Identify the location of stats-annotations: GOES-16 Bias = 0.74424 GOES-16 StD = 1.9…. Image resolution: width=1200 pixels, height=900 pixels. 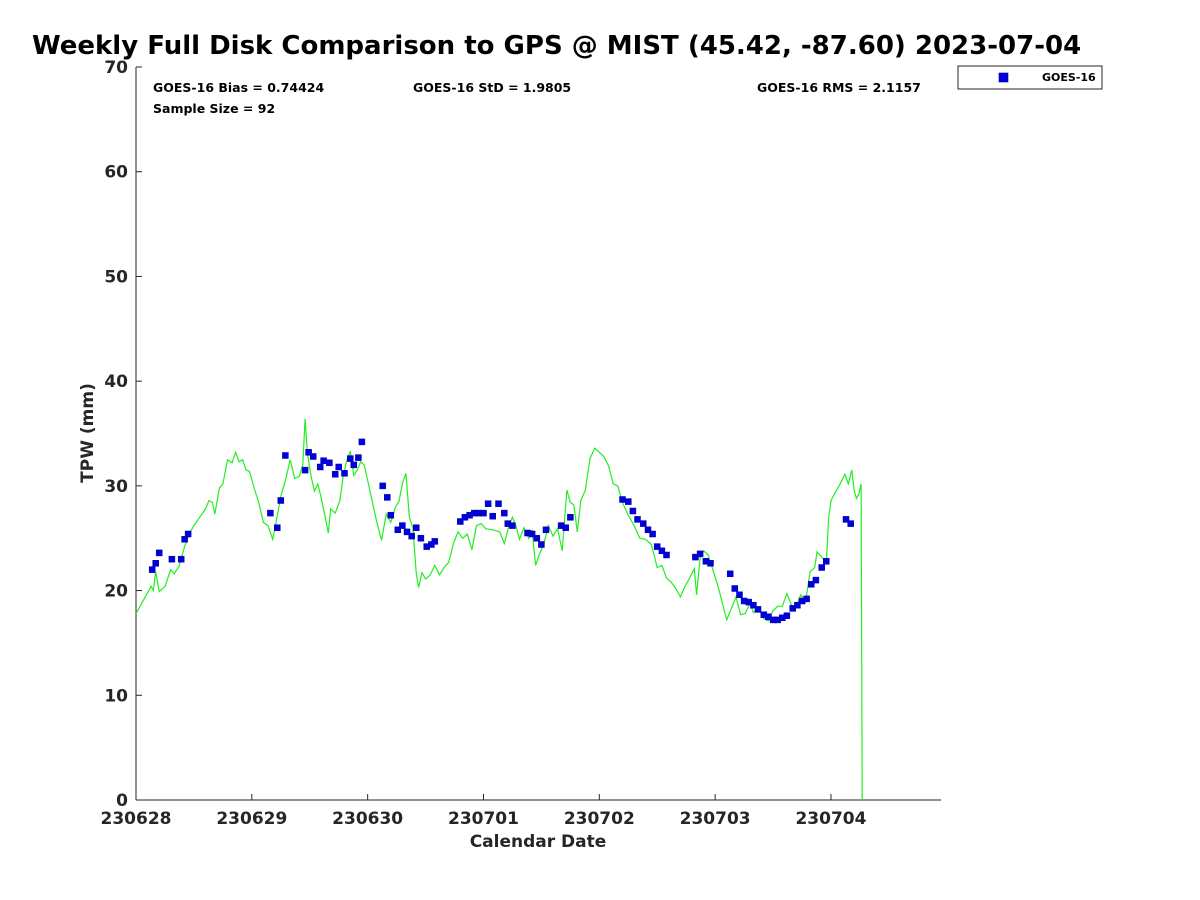
(537, 98).